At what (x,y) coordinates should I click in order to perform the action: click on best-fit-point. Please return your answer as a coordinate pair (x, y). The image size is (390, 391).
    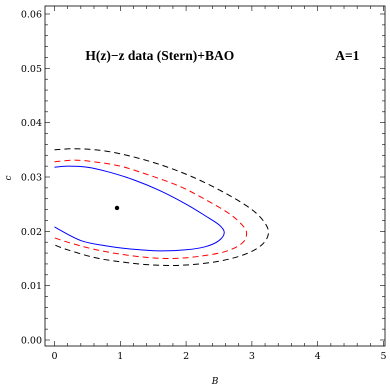
    Looking at the image, I should click on (117, 208).